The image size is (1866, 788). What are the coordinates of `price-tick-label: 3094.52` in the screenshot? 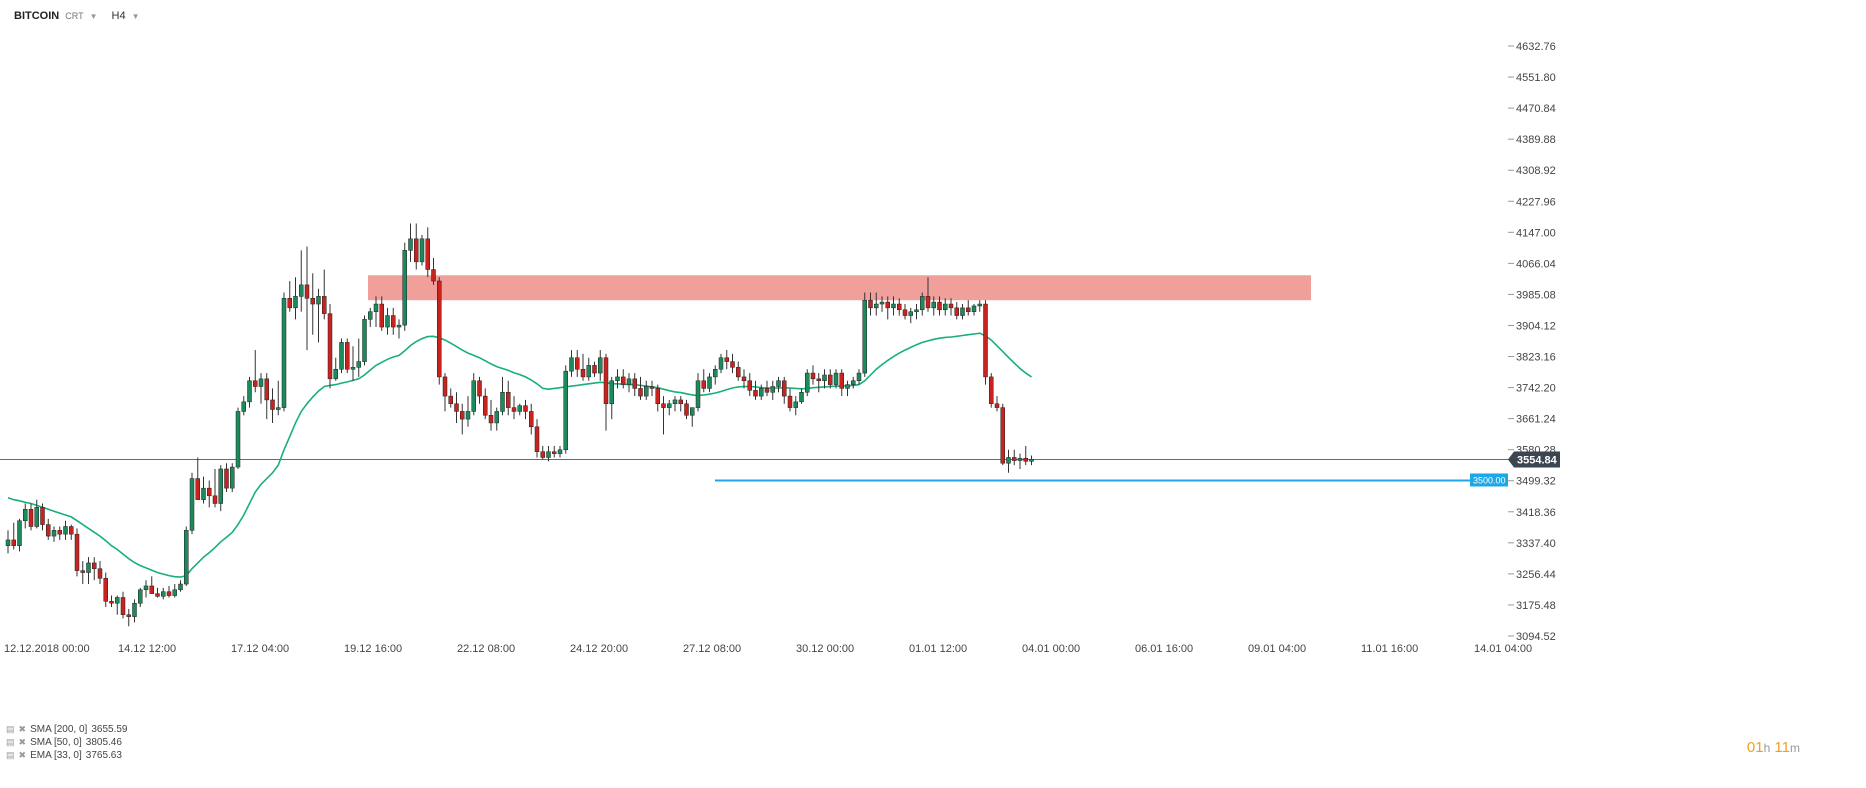 It's located at (1536, 637).